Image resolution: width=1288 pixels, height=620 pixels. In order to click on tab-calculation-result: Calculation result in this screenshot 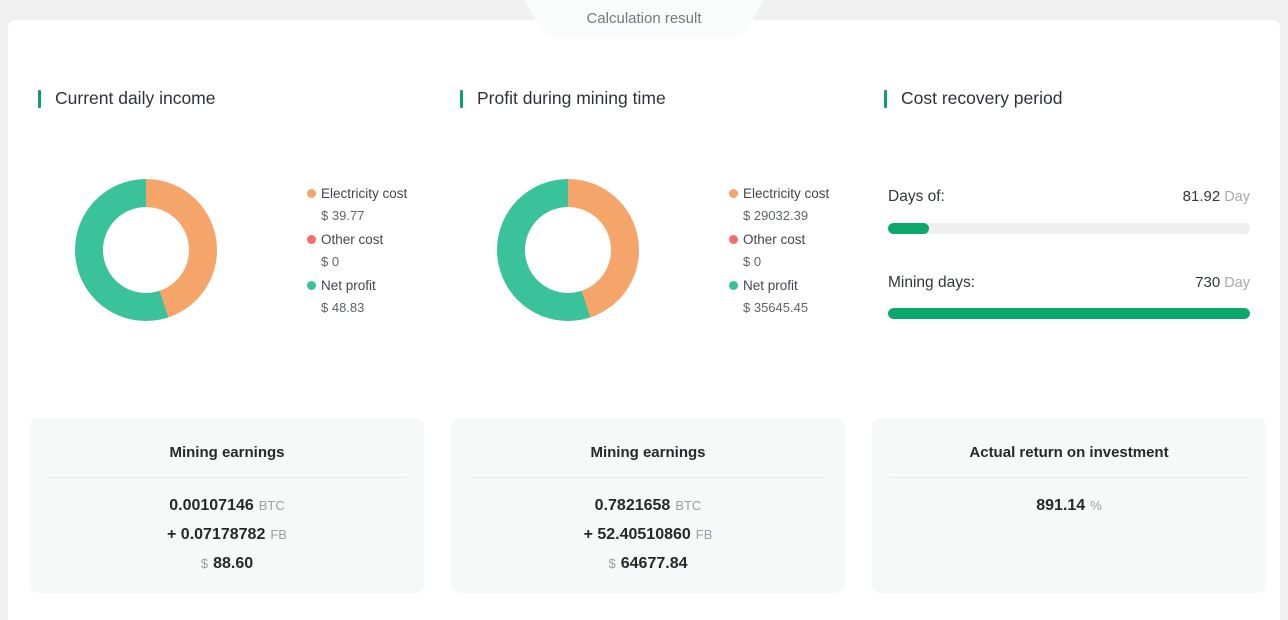, I will do `click(644, 18)`.